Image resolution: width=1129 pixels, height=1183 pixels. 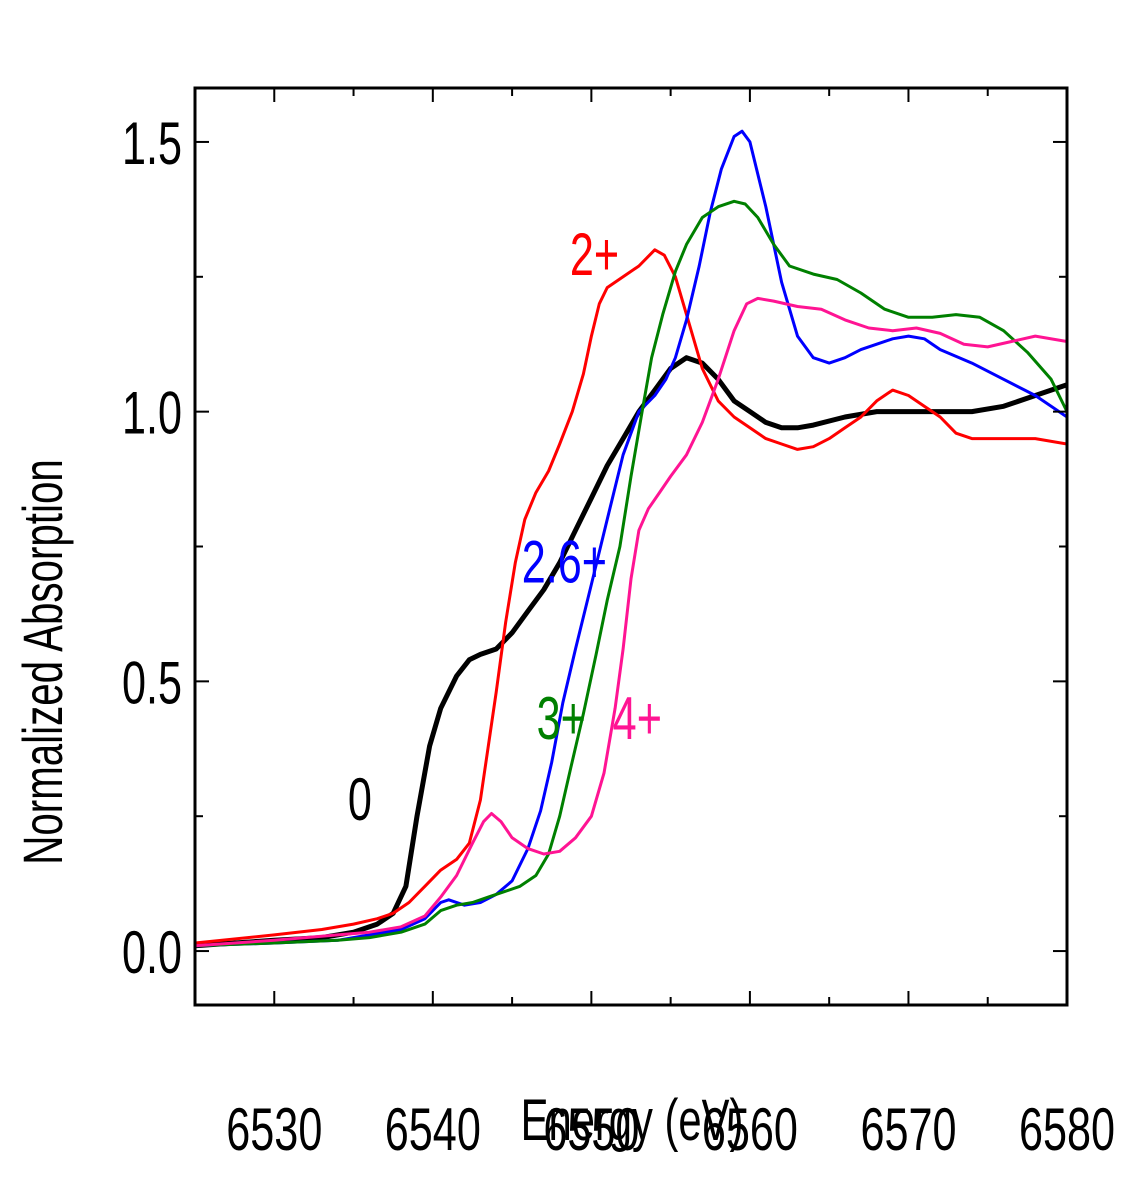 What do you see at coordinates (594, 255) in the screenshot?
I see `series-label-1: 2+` at bounding box center [594, 255].